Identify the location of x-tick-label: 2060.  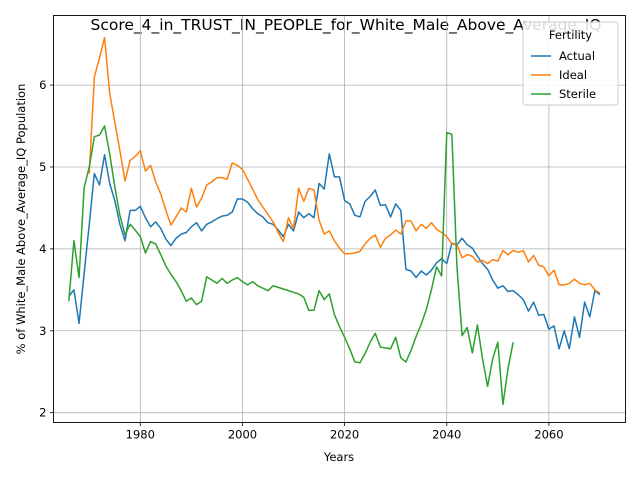
(548, 435).